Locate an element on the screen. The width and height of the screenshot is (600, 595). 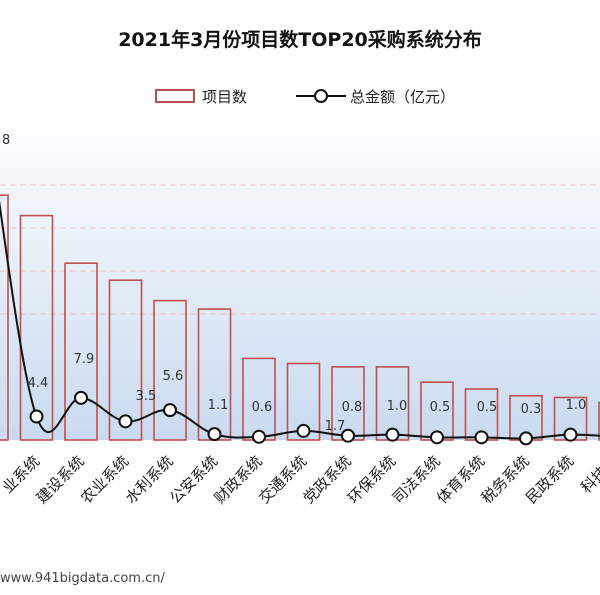
amount-label-8: 0.8 is located at coordinates (352, 407).